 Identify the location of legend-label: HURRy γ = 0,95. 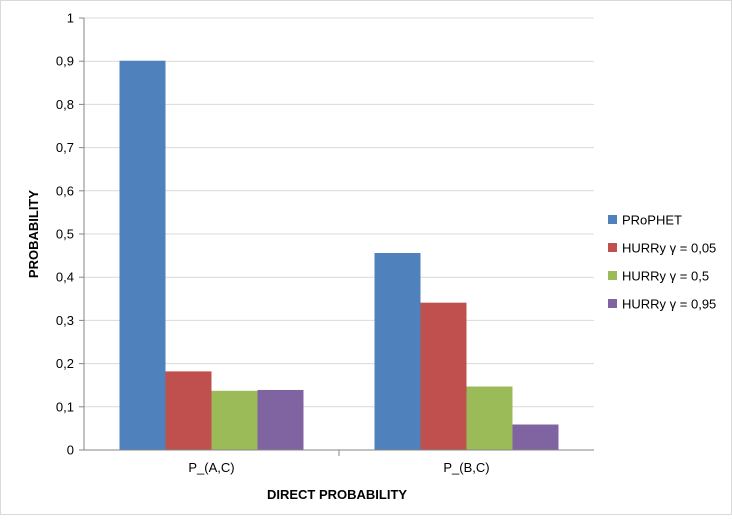
(669, 304).